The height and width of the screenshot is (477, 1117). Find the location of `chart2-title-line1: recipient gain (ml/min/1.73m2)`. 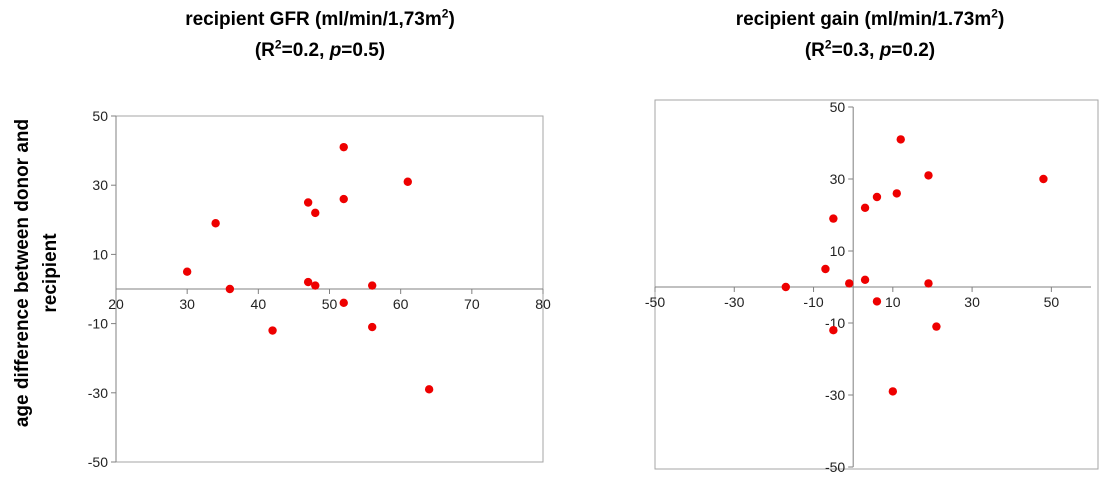

chart2-title-line1: recipient gain (ml/min/1.73m2) is located at coordinates (870, 18).